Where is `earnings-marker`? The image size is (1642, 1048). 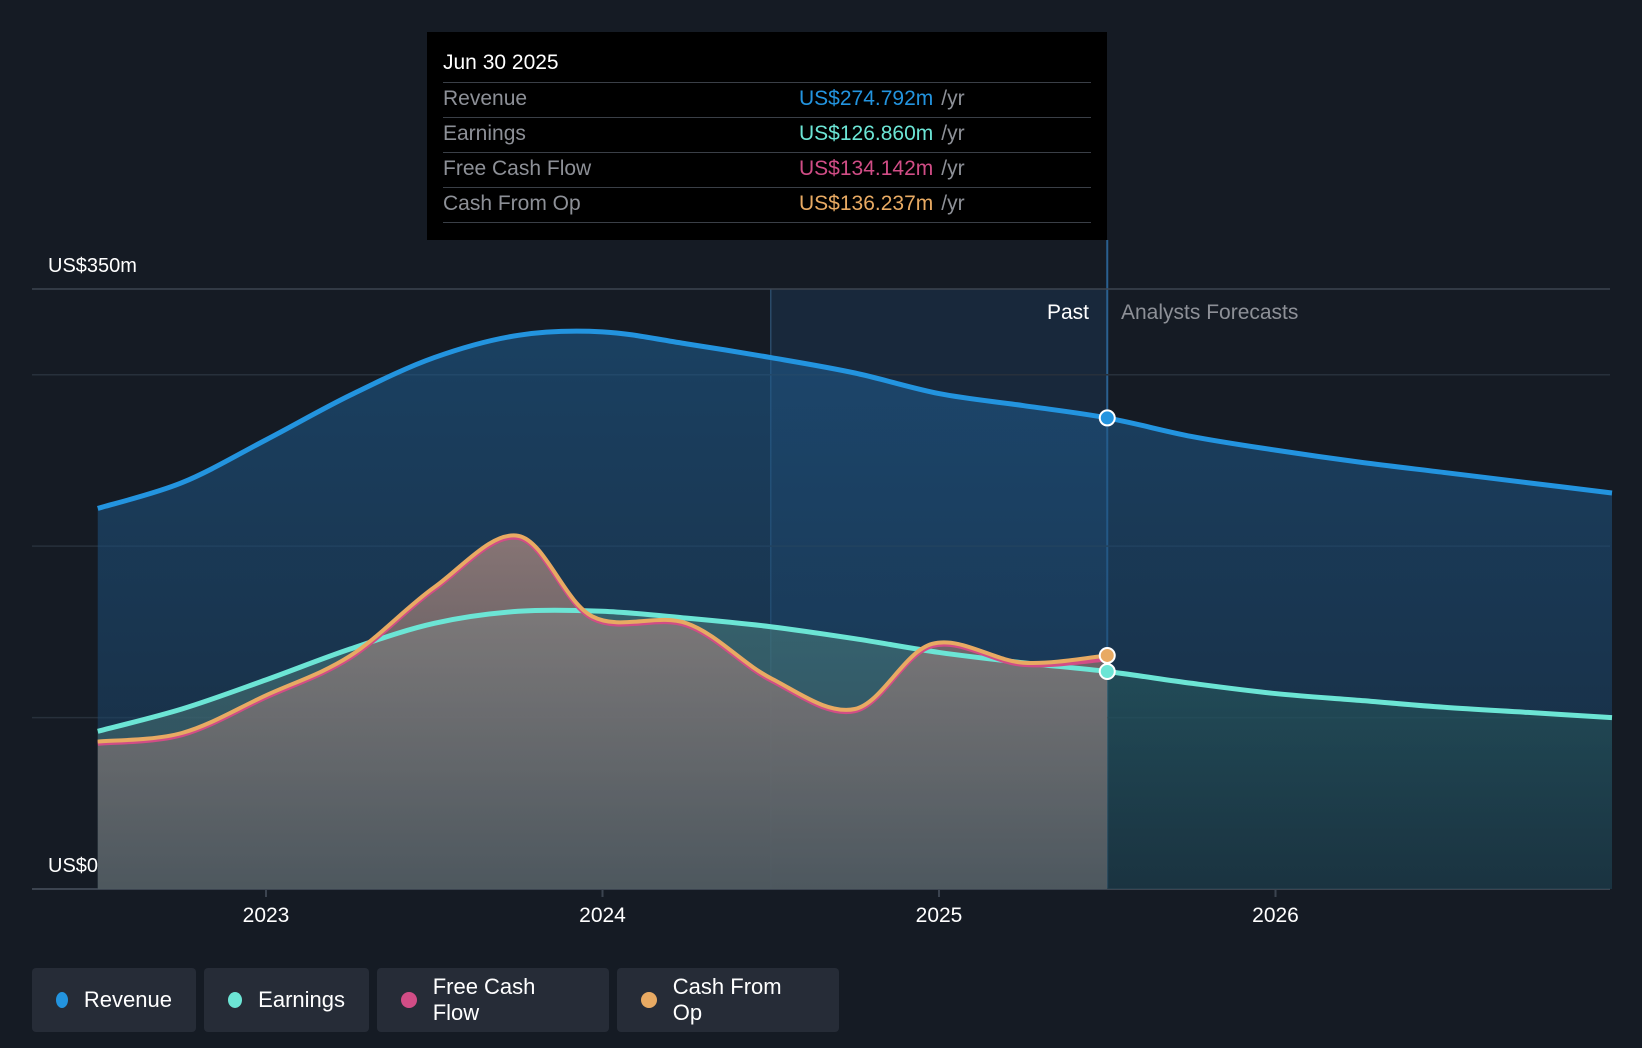
earnings-marker is located at coordinates (1107, 672).